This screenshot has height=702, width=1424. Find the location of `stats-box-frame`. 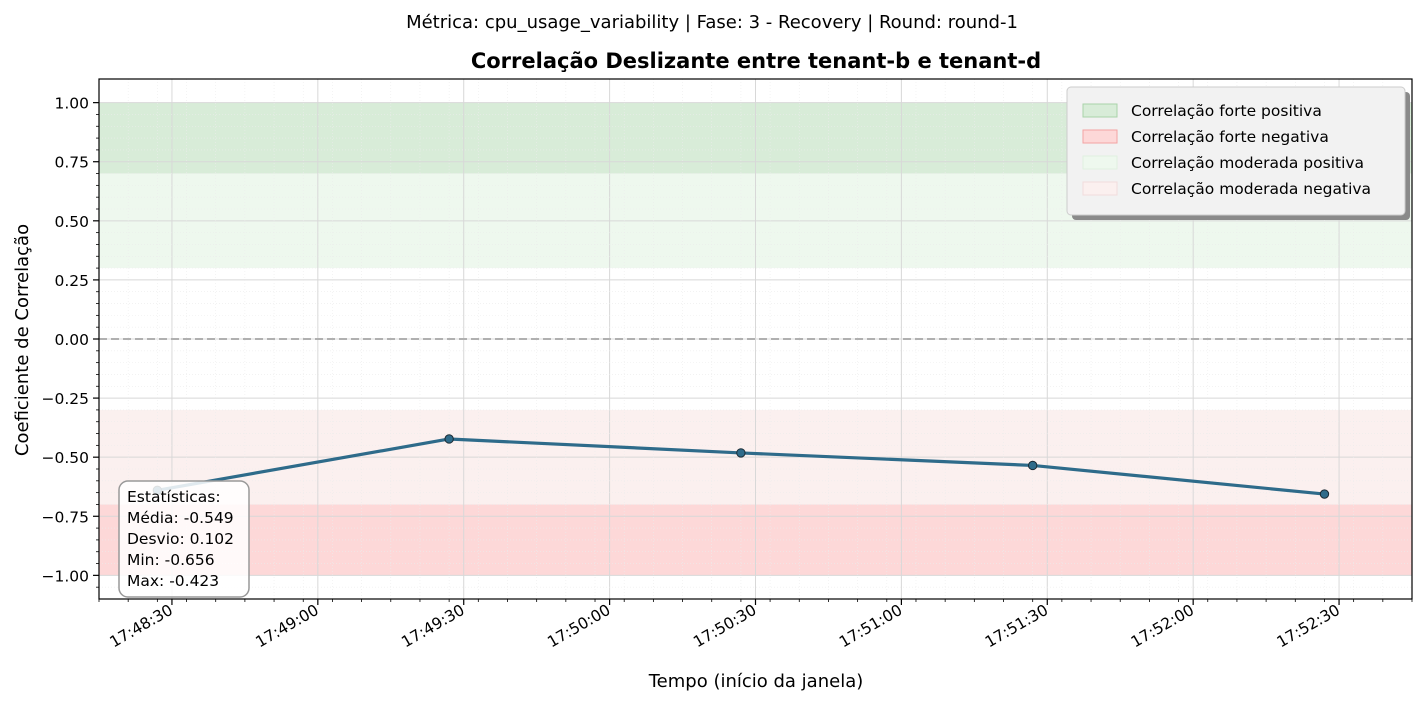

stats-box-frame is located at coordinates (184, 539).